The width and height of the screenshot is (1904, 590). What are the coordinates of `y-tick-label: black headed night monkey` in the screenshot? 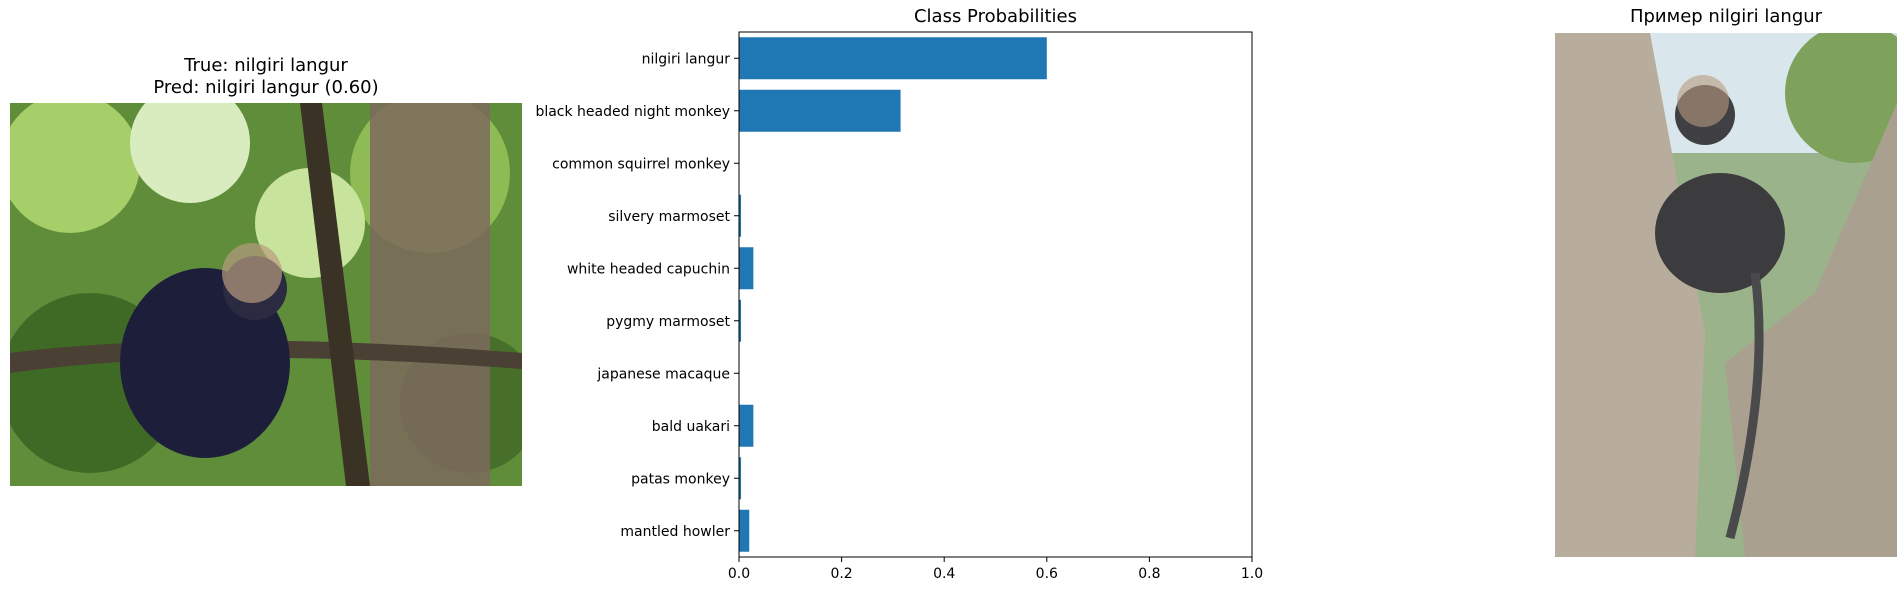 It's located at (632, 112).